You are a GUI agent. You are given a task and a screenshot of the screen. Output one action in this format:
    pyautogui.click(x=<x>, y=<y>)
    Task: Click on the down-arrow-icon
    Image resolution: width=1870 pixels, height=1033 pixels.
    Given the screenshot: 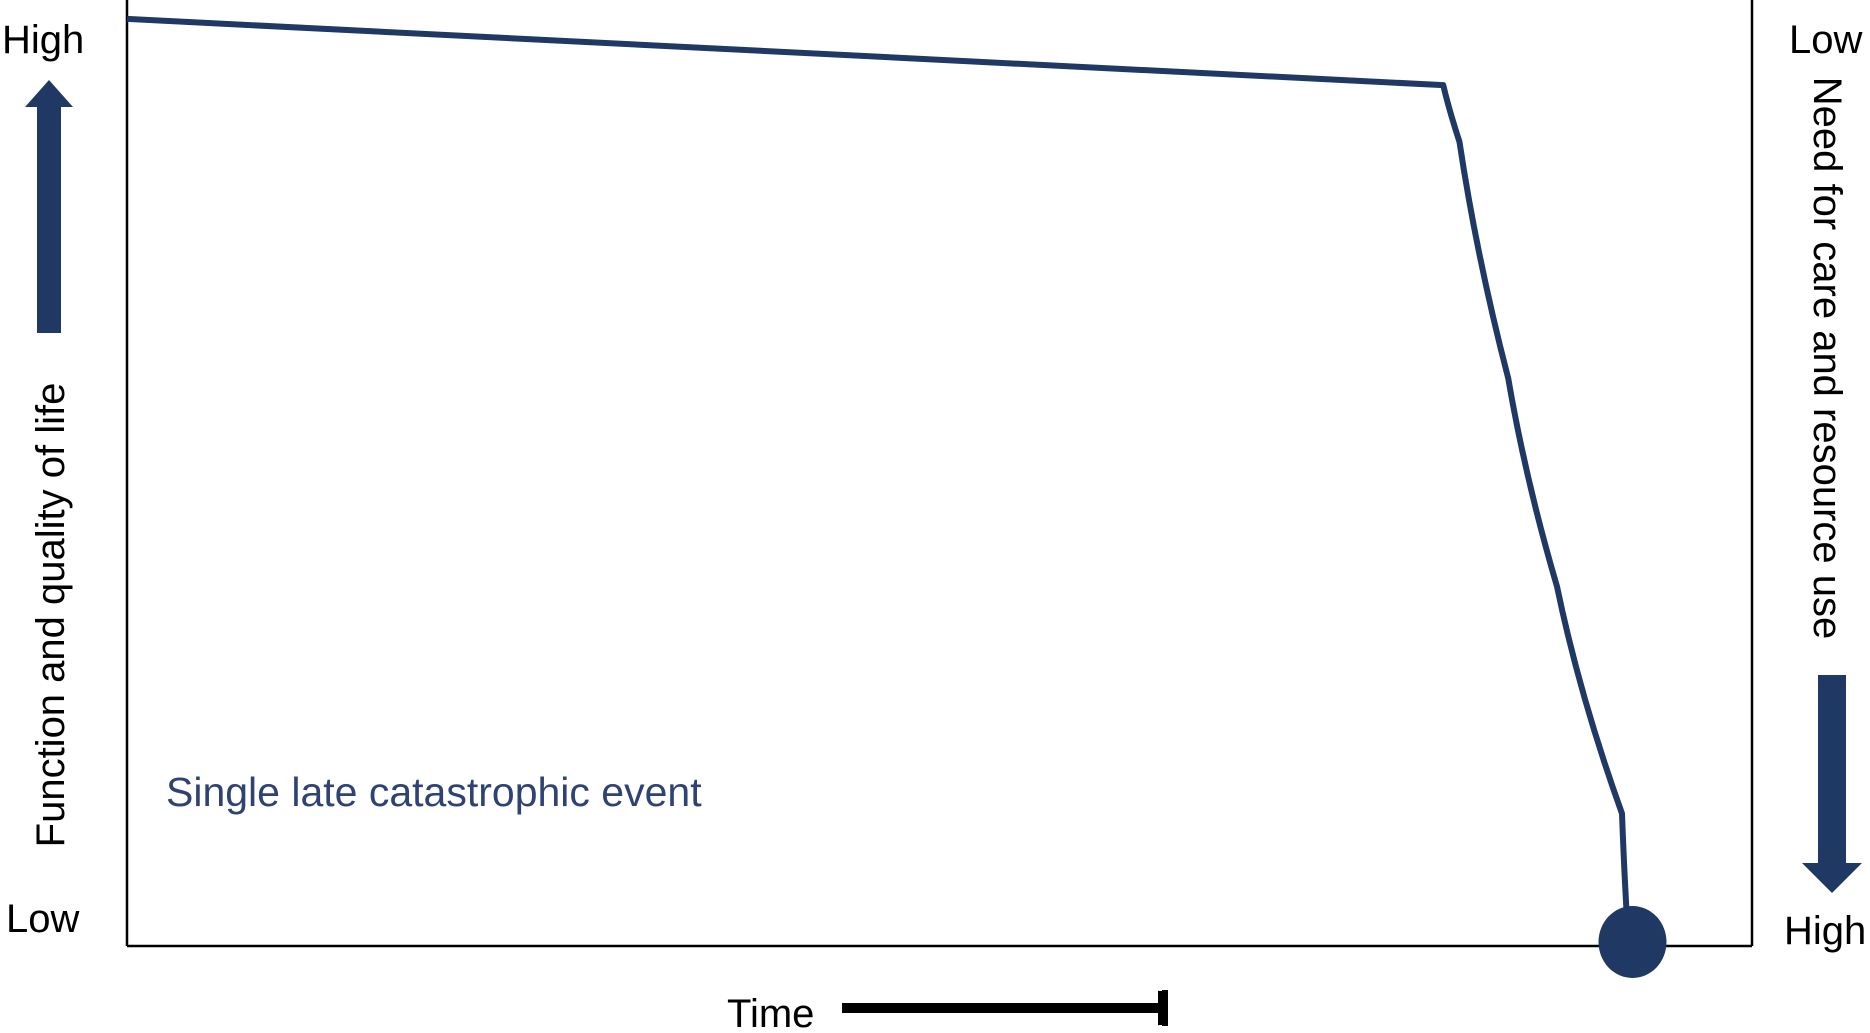 What is the action you would take?
    pyautogui.click(x=1832, y=784)
    